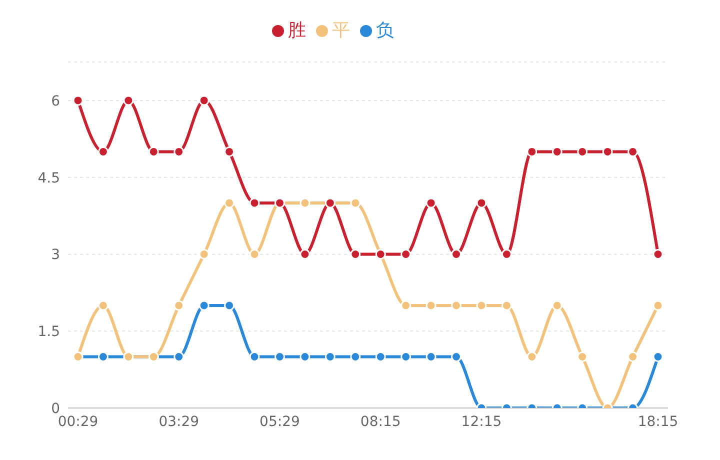  Describe the element at coordinates (658, 422) in the screenshot. I see `x-tick-label: 18:15` at that location.